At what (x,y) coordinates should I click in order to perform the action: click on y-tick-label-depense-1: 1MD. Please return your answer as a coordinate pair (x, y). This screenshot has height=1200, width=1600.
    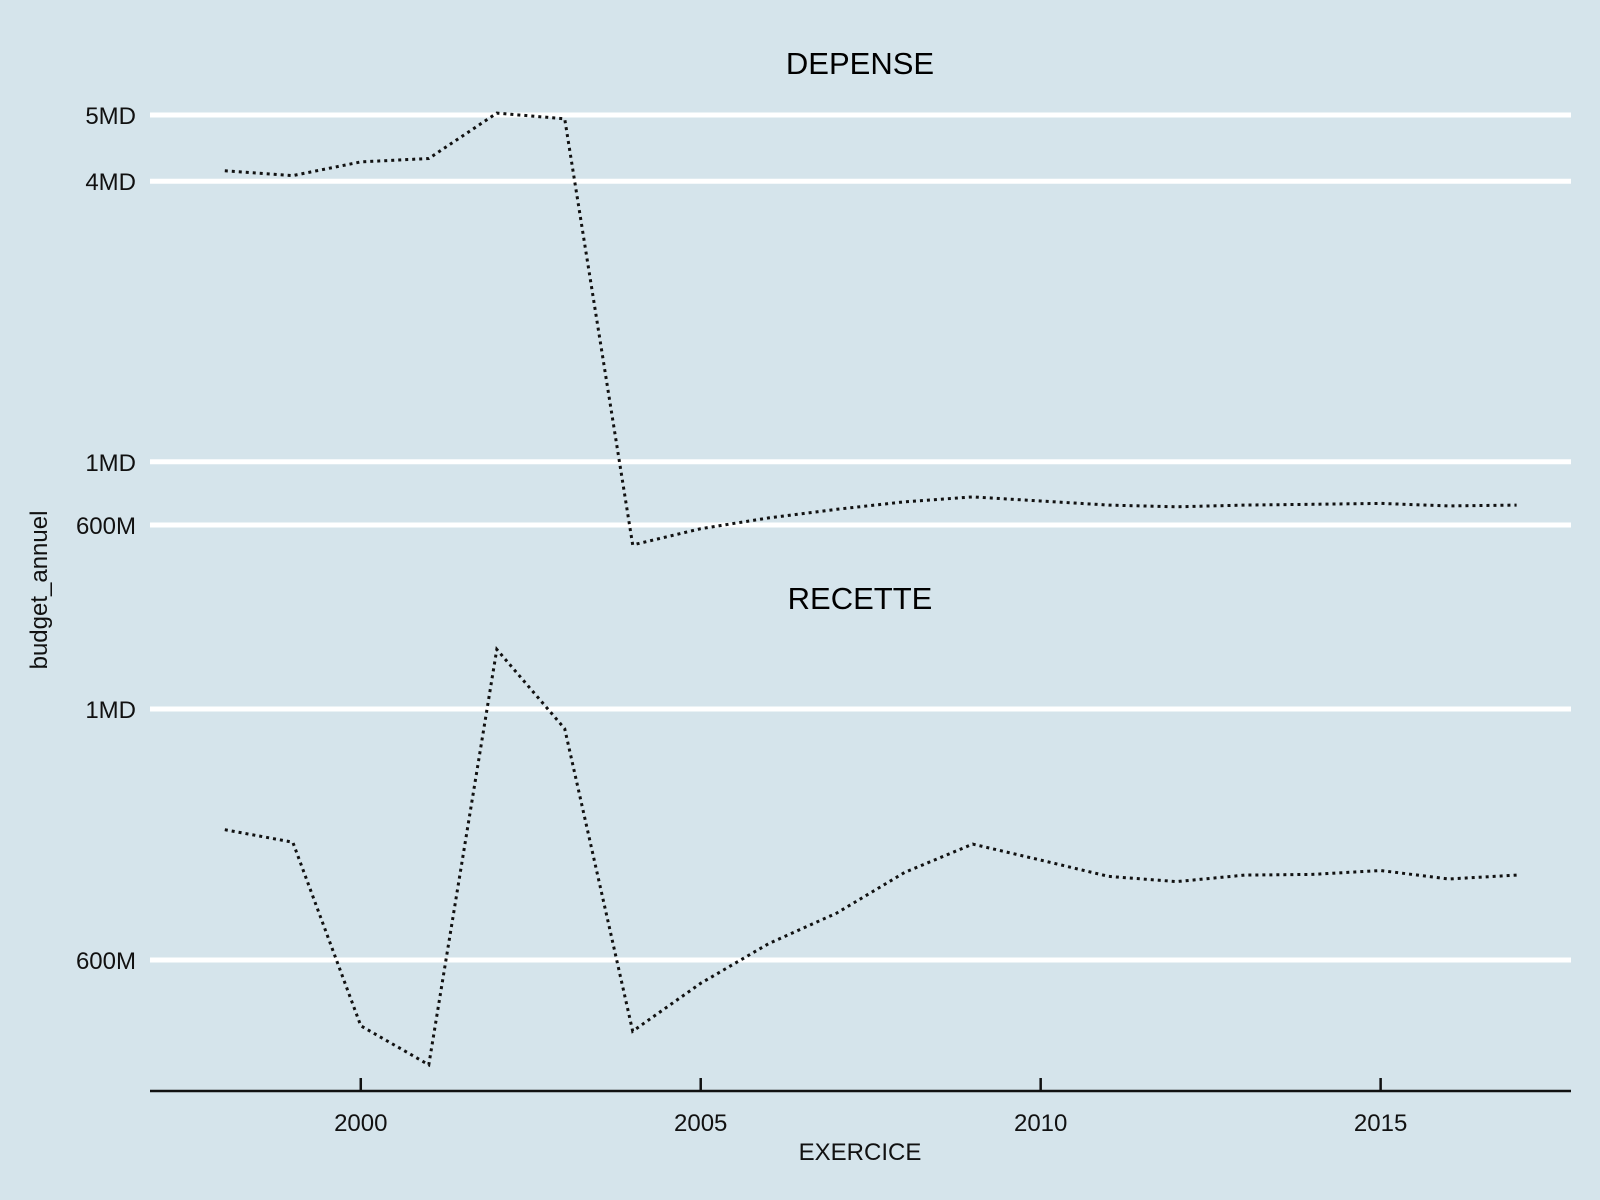
    Looking at the image, I should click on (110, 463).